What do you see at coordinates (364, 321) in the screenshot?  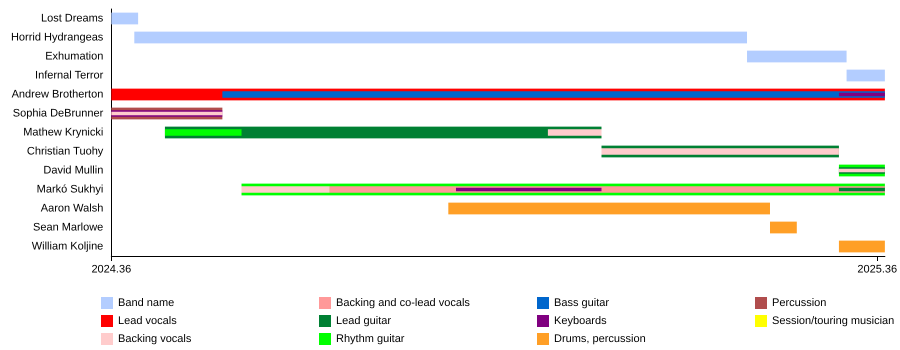 I see `legend-label: Lead guitar` at bounding box center [364, 321].